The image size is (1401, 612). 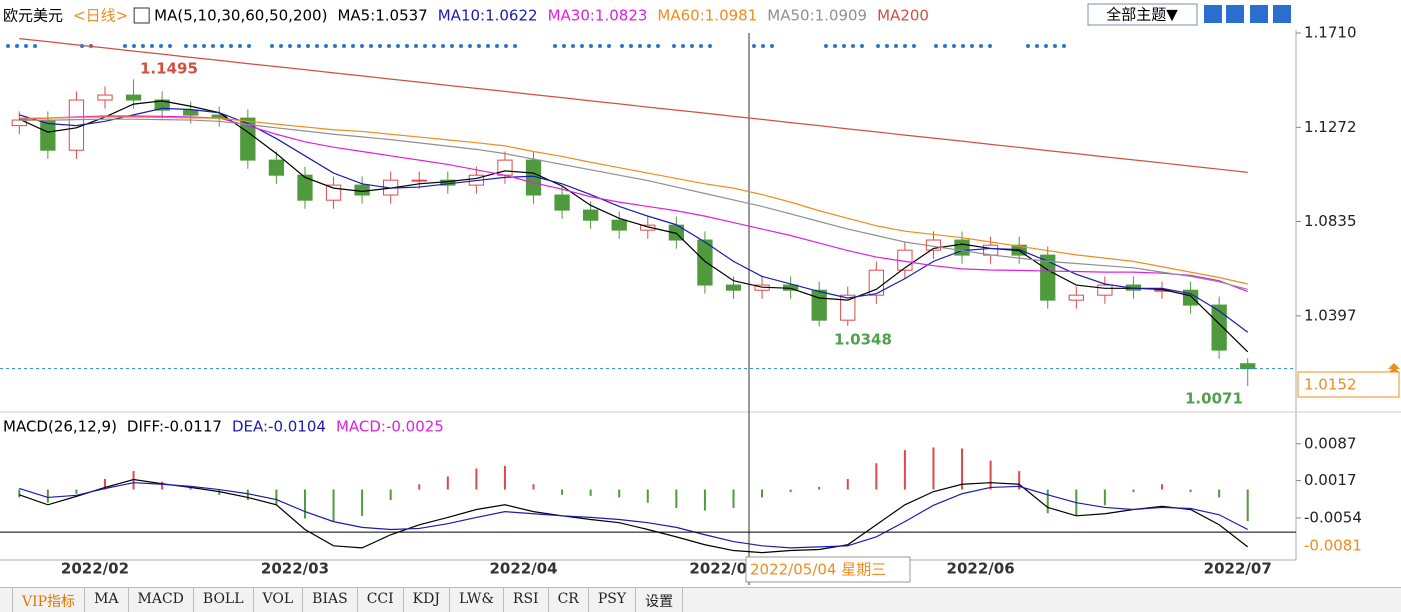 What do you see at coordinates (523, 569) in the screenshot?
I see `x-tick-label: 2022/04` at bounding box center [523, 569].